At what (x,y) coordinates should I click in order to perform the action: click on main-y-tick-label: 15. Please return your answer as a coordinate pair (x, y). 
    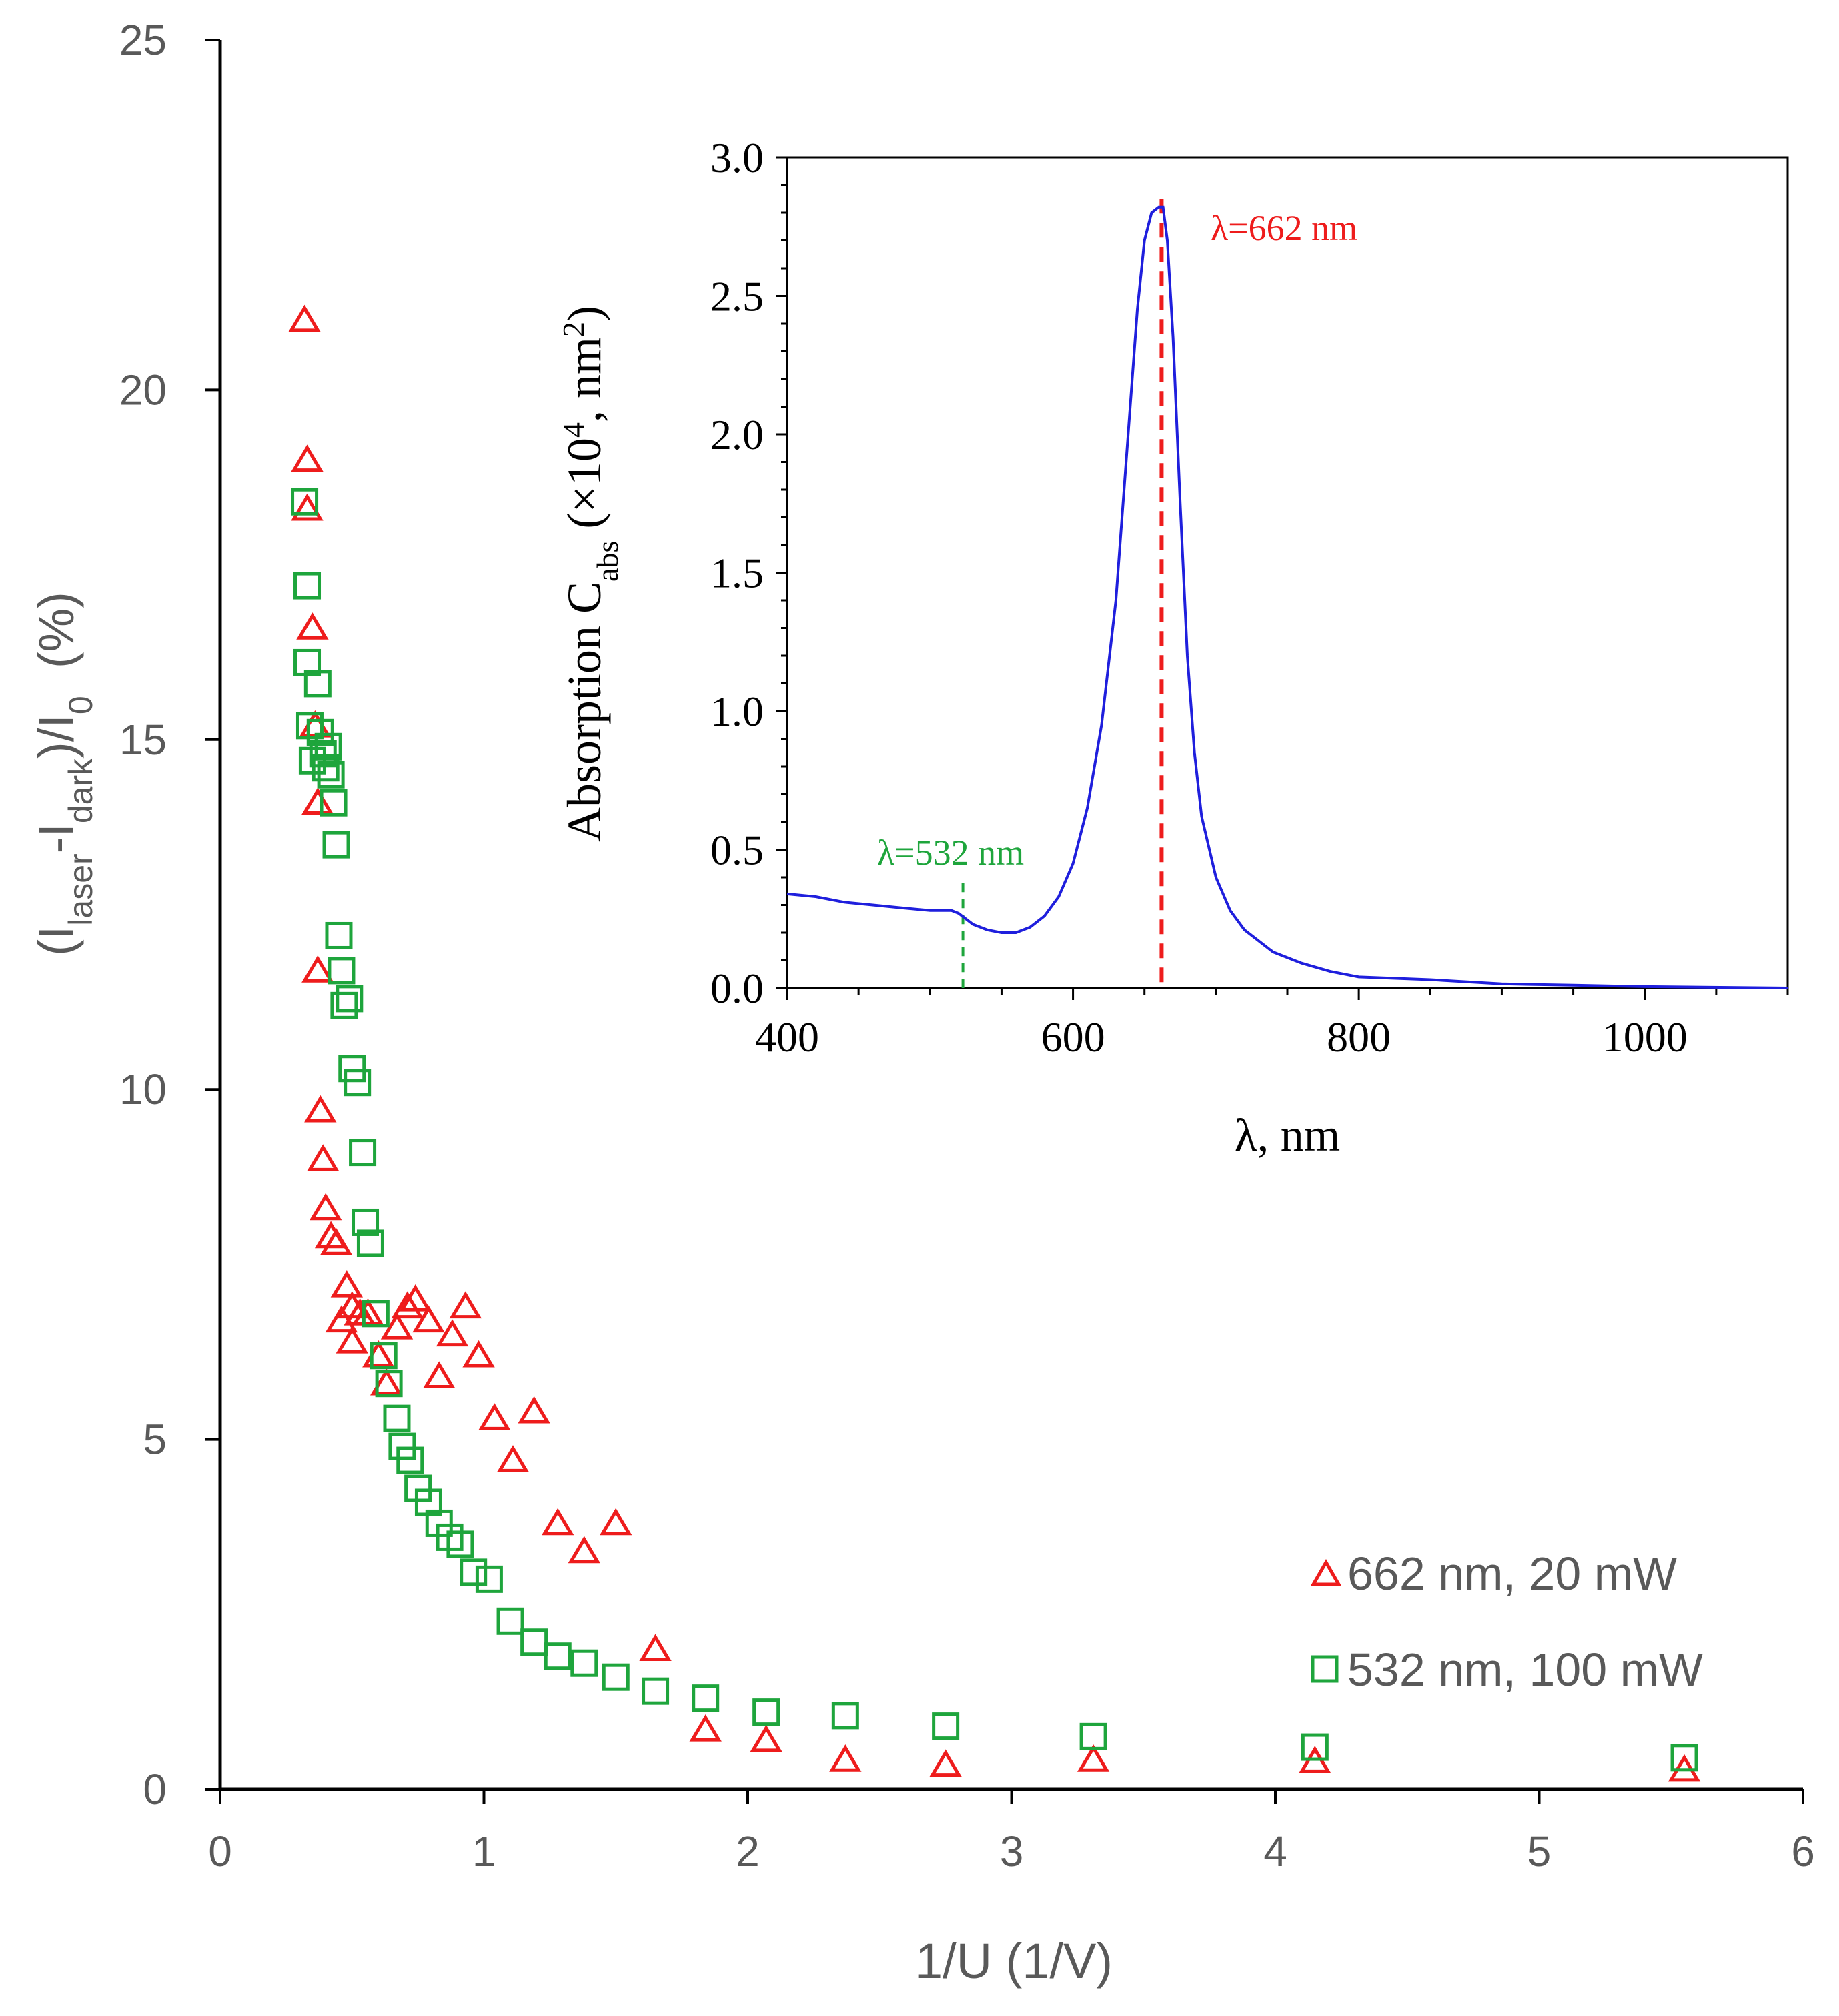
    Looking at the image, I should click on (143, 740).